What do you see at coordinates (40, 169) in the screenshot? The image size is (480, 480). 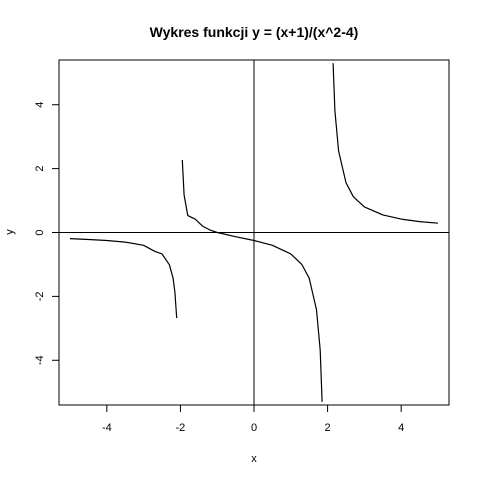 I see `y-tick-label: 2` at bounding box center [40, 169].